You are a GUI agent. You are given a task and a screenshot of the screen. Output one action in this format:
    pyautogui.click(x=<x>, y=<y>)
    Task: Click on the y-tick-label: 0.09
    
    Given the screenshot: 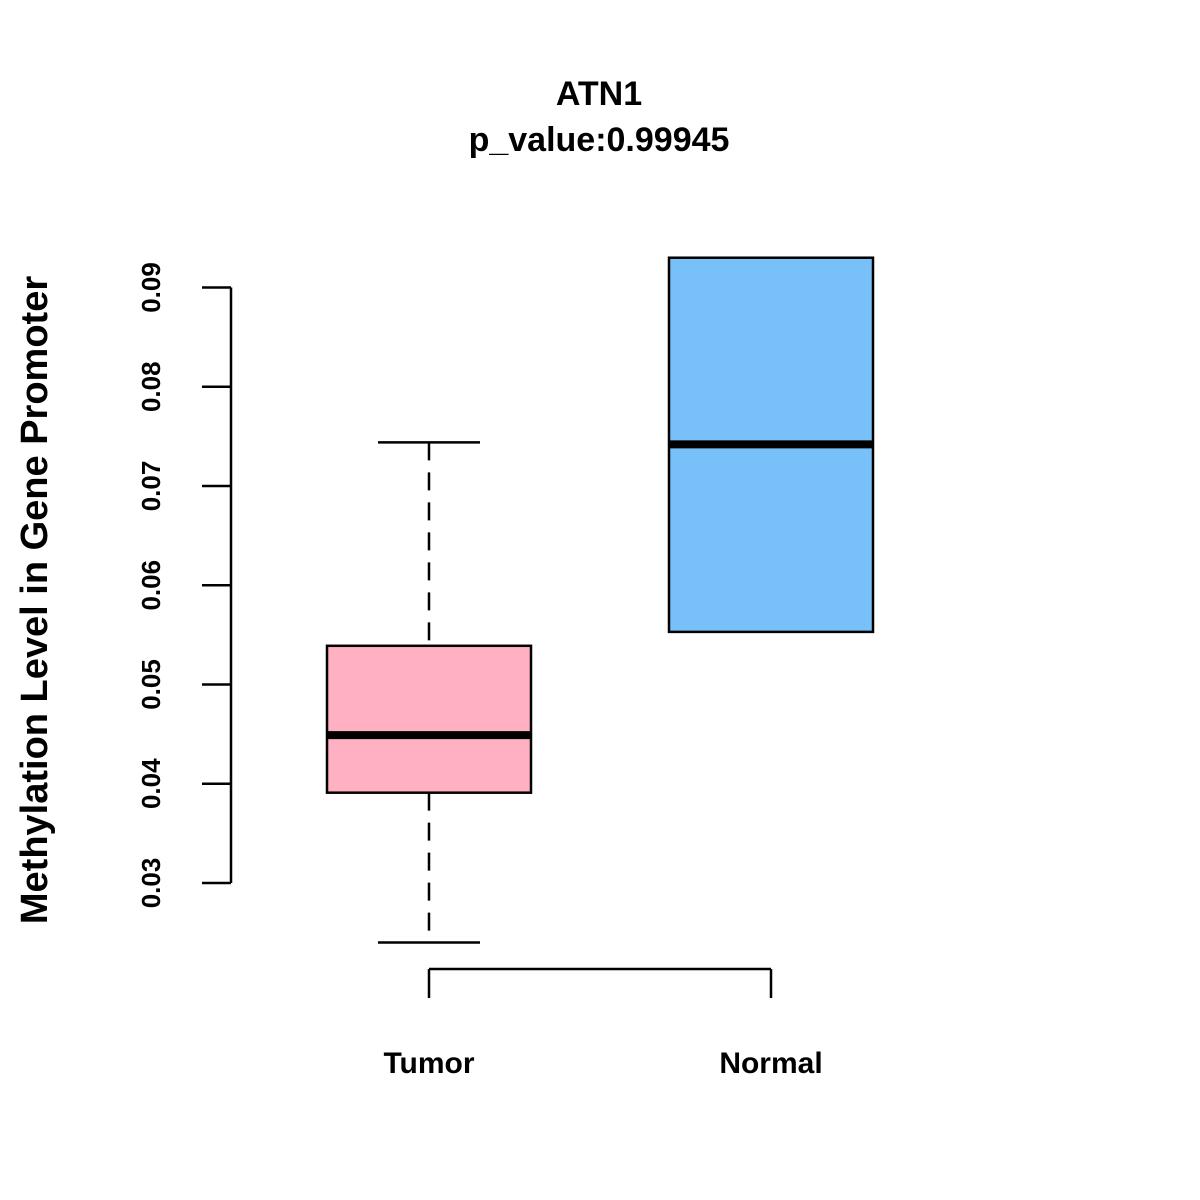 What is the action you would take?
    pyautogui.click(x=151, y=287)
    